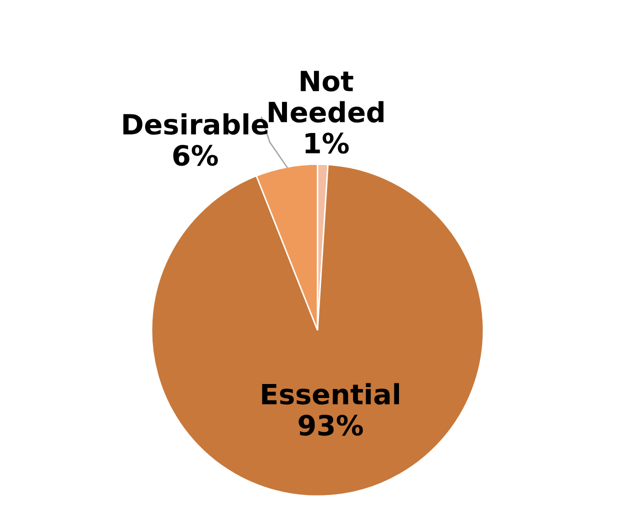  What do you see at coordinates (195, 124) in the screenshot?
I see `slice-label: Desirable` at bounding box center [195, 124].